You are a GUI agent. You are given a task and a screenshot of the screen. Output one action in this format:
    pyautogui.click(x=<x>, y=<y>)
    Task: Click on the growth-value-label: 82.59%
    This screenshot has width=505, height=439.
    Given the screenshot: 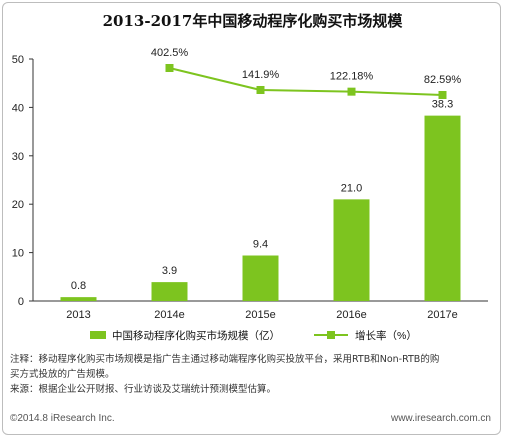 What is the action you would take?
    pyautogui.click(x=443, y=80)
    